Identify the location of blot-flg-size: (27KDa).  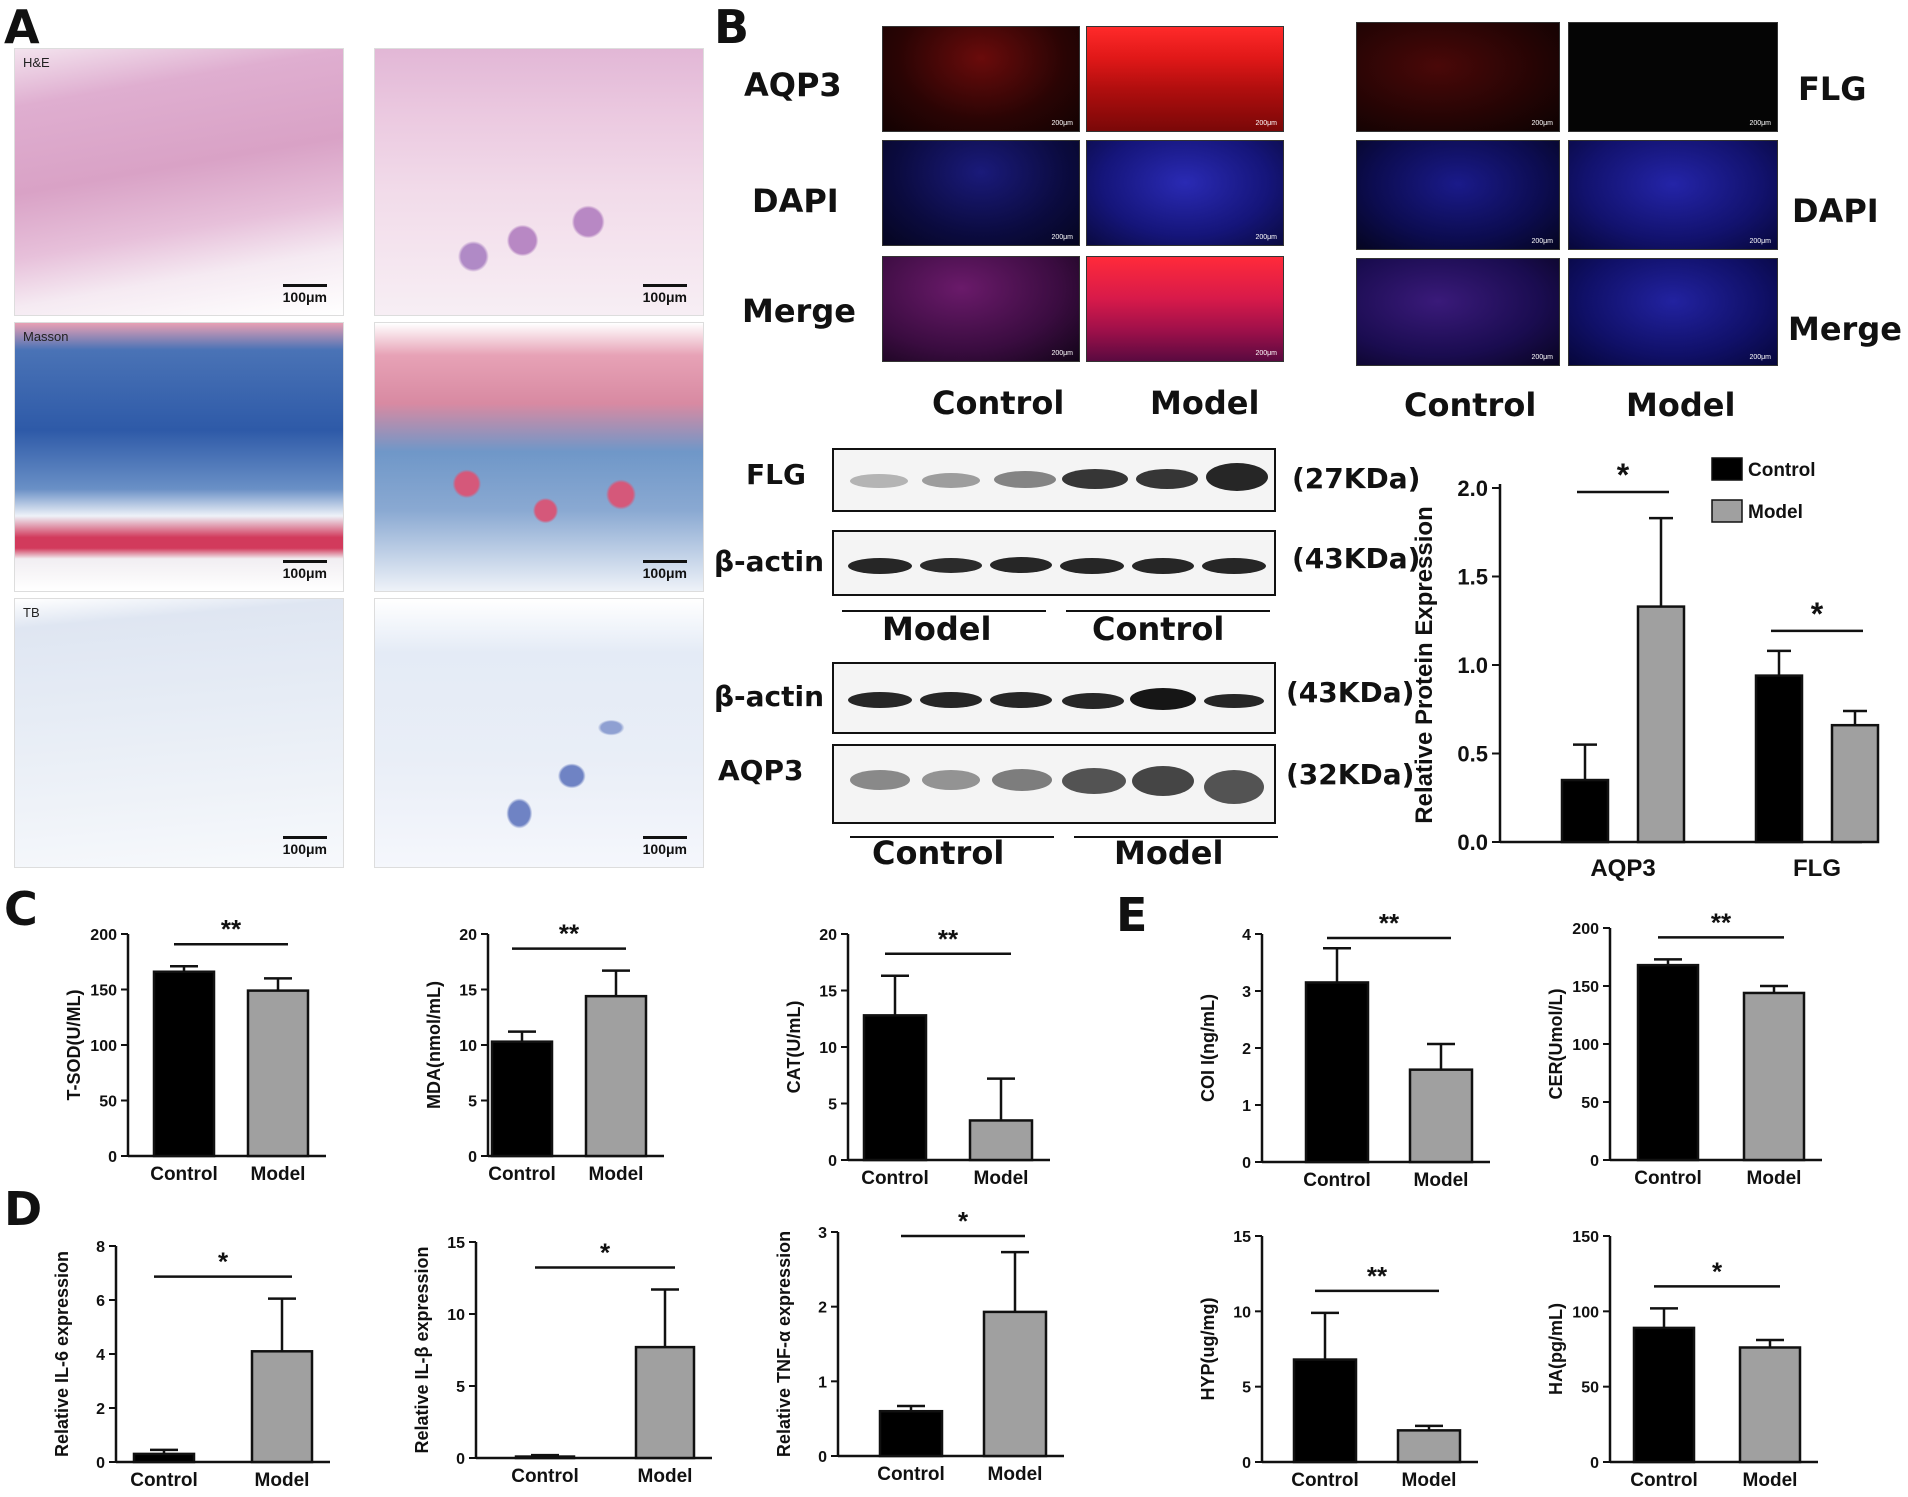
(1356, 478).